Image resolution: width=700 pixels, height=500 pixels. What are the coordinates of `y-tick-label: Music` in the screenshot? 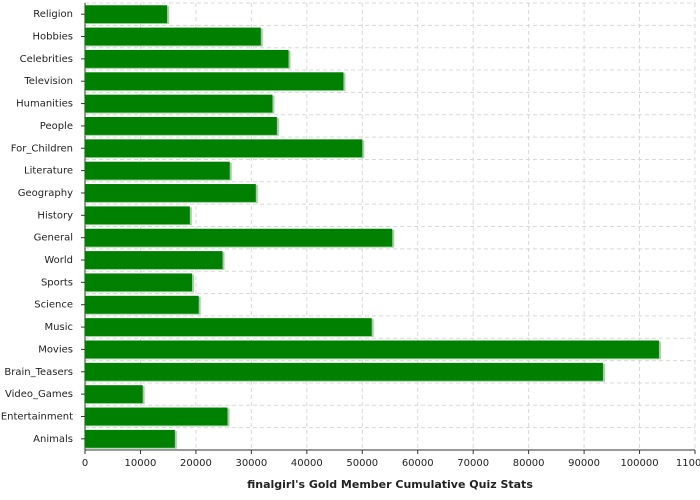 It's located at (59, 327).